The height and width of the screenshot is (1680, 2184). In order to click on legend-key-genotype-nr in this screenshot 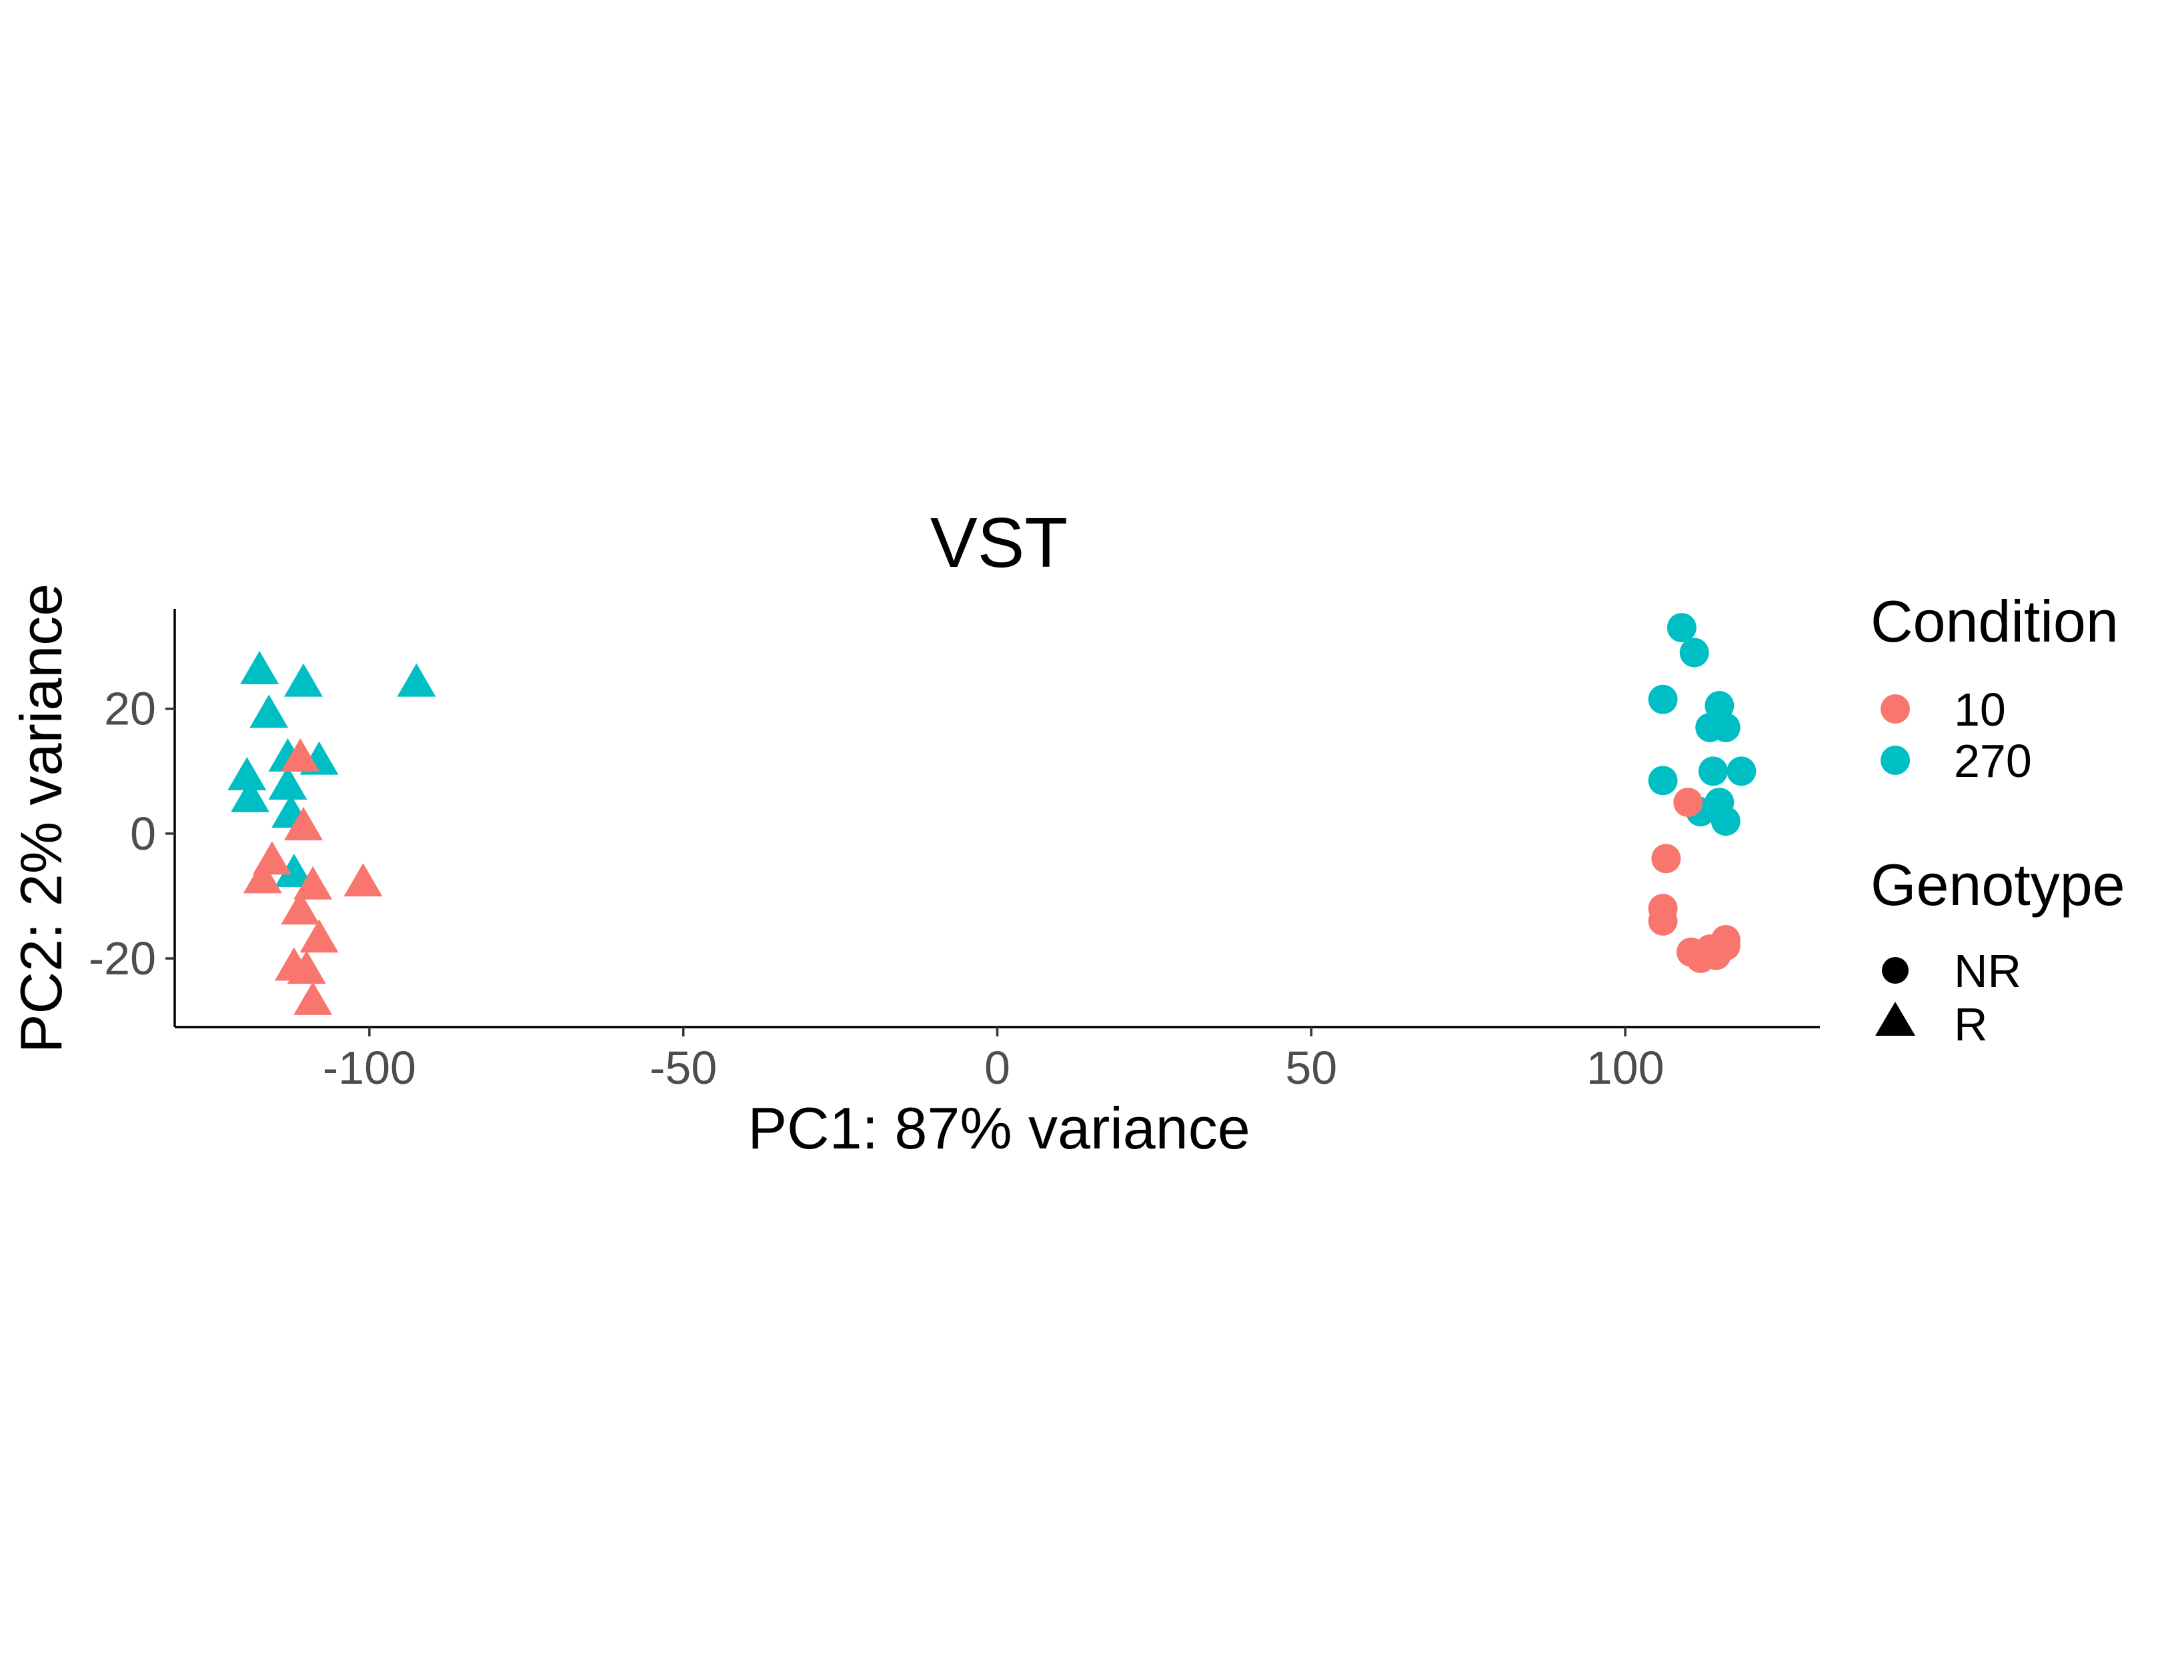, I will do `click(1895, 970)`.